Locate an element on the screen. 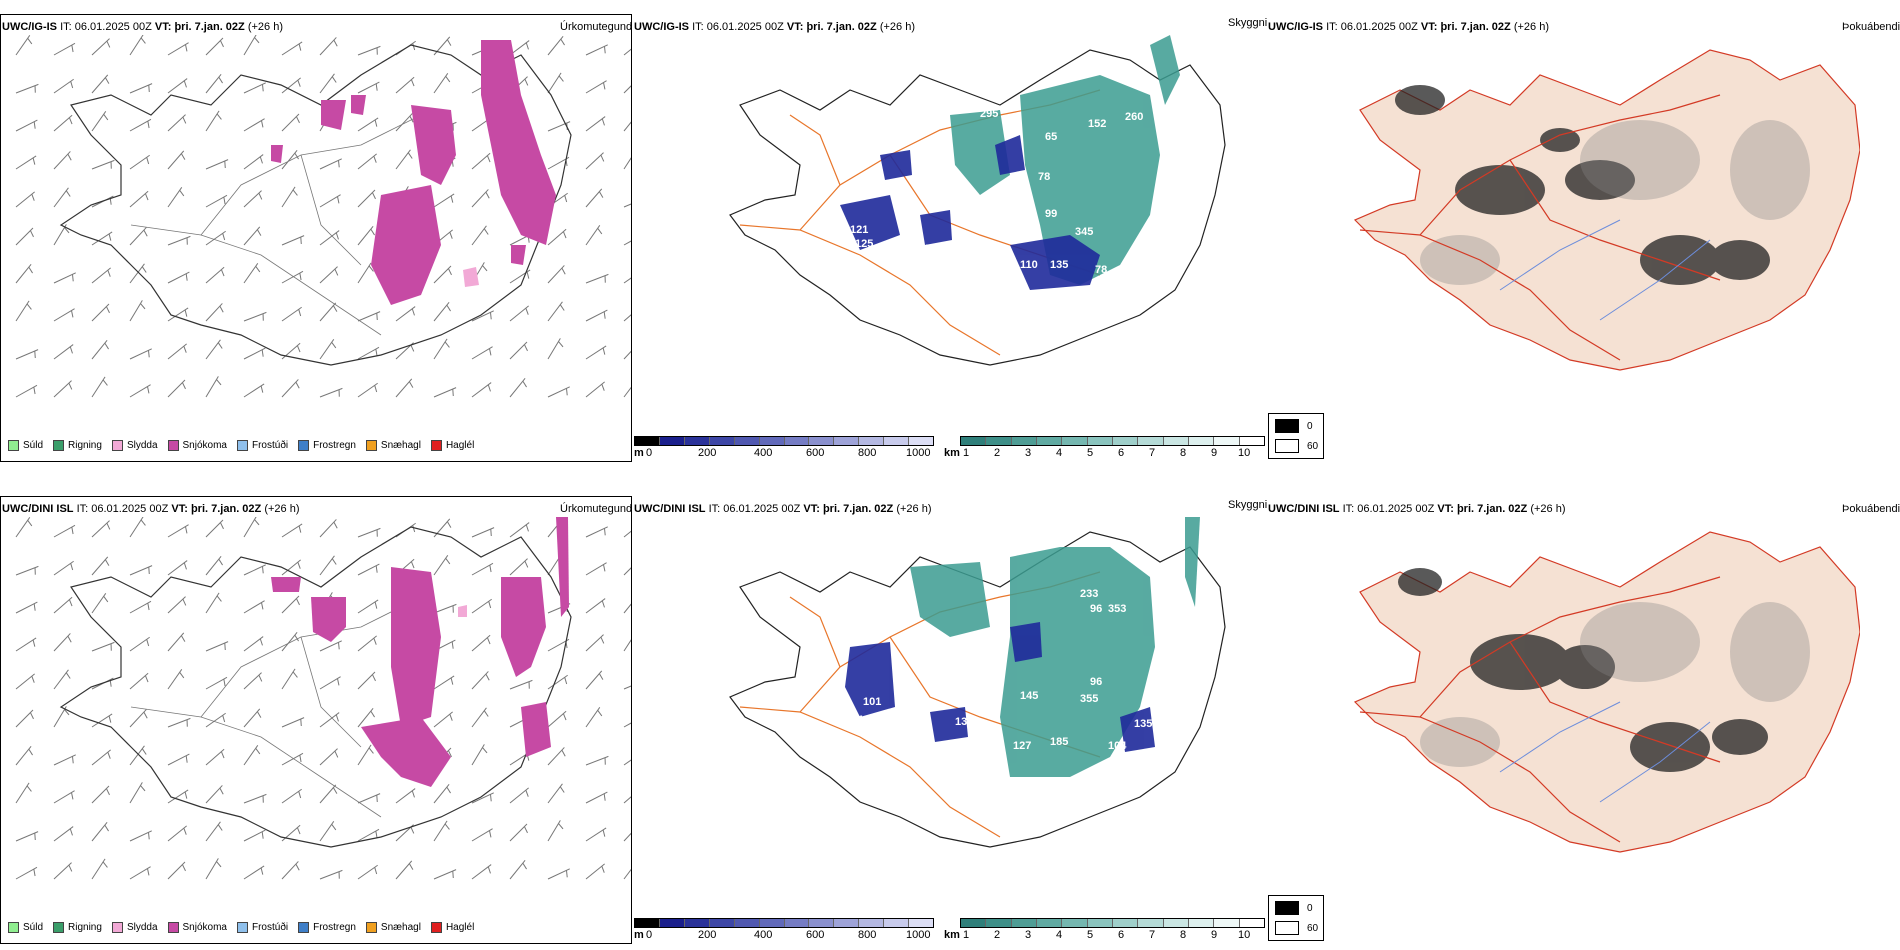 This screenshot has height=950, width=1900. cloud-label: 108 is located at coordinates (867, 720).